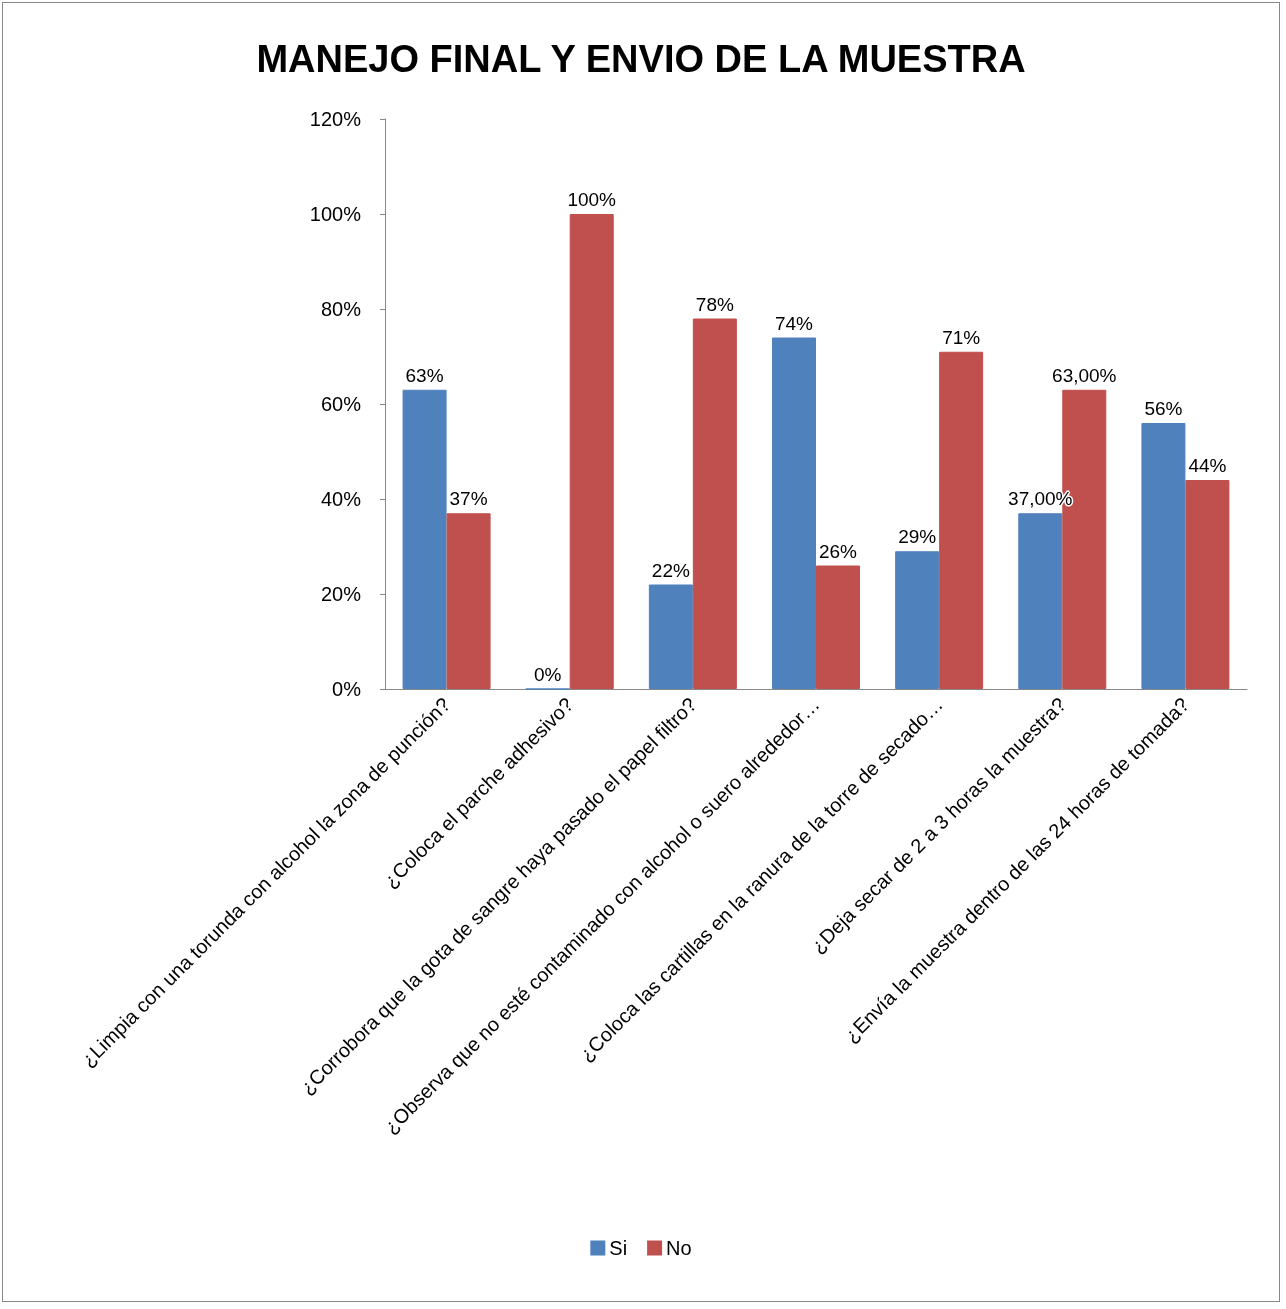 The width and height of the screenshot is (1286, 1309). What do you see at coordinates (468, 499) in the screenshot?
I see `data-label: 37%` at bounding box center [468, 499].